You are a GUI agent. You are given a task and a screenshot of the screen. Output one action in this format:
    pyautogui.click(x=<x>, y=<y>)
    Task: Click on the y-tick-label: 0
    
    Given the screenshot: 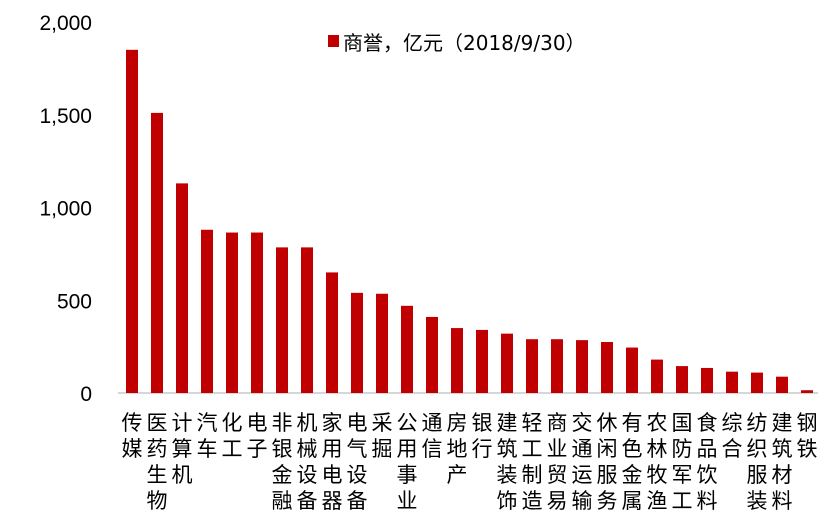 What is the action you would take?
    pyautogui.click(x=86, y=394)
    